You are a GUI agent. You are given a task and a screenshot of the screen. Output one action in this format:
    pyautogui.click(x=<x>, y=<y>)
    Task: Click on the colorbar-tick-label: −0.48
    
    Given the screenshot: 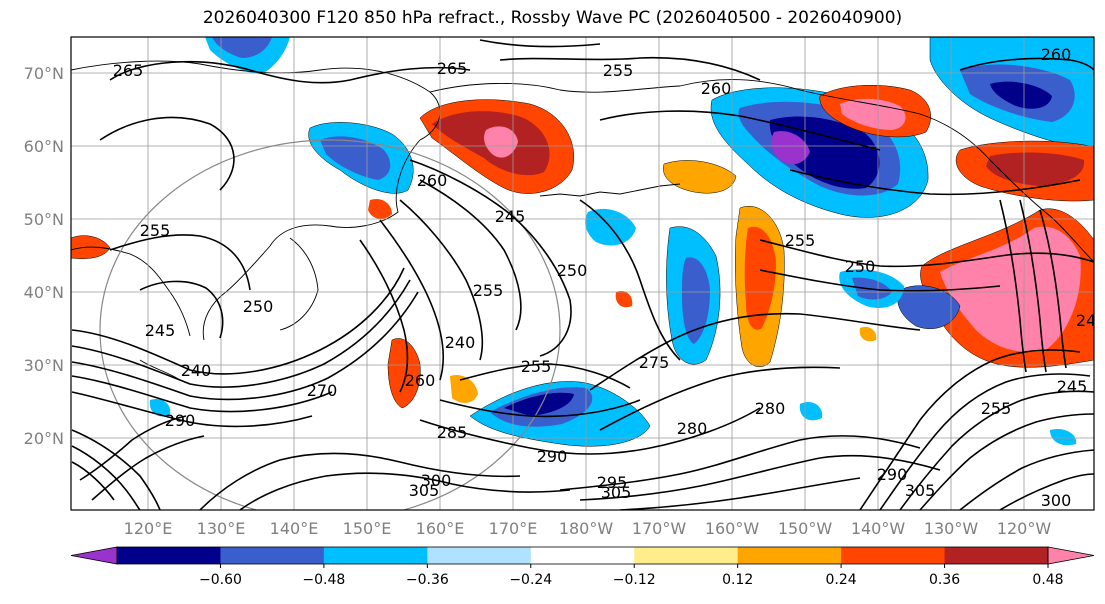 What is the action you would take?
    pyautogui.click(x=323, y=580)
    